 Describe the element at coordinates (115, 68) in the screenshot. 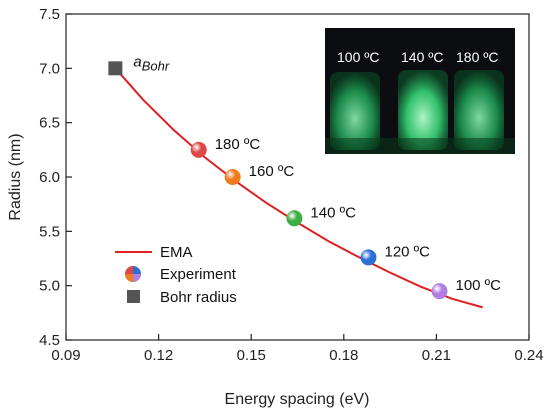

I see `bohr-radius-point` at that location.